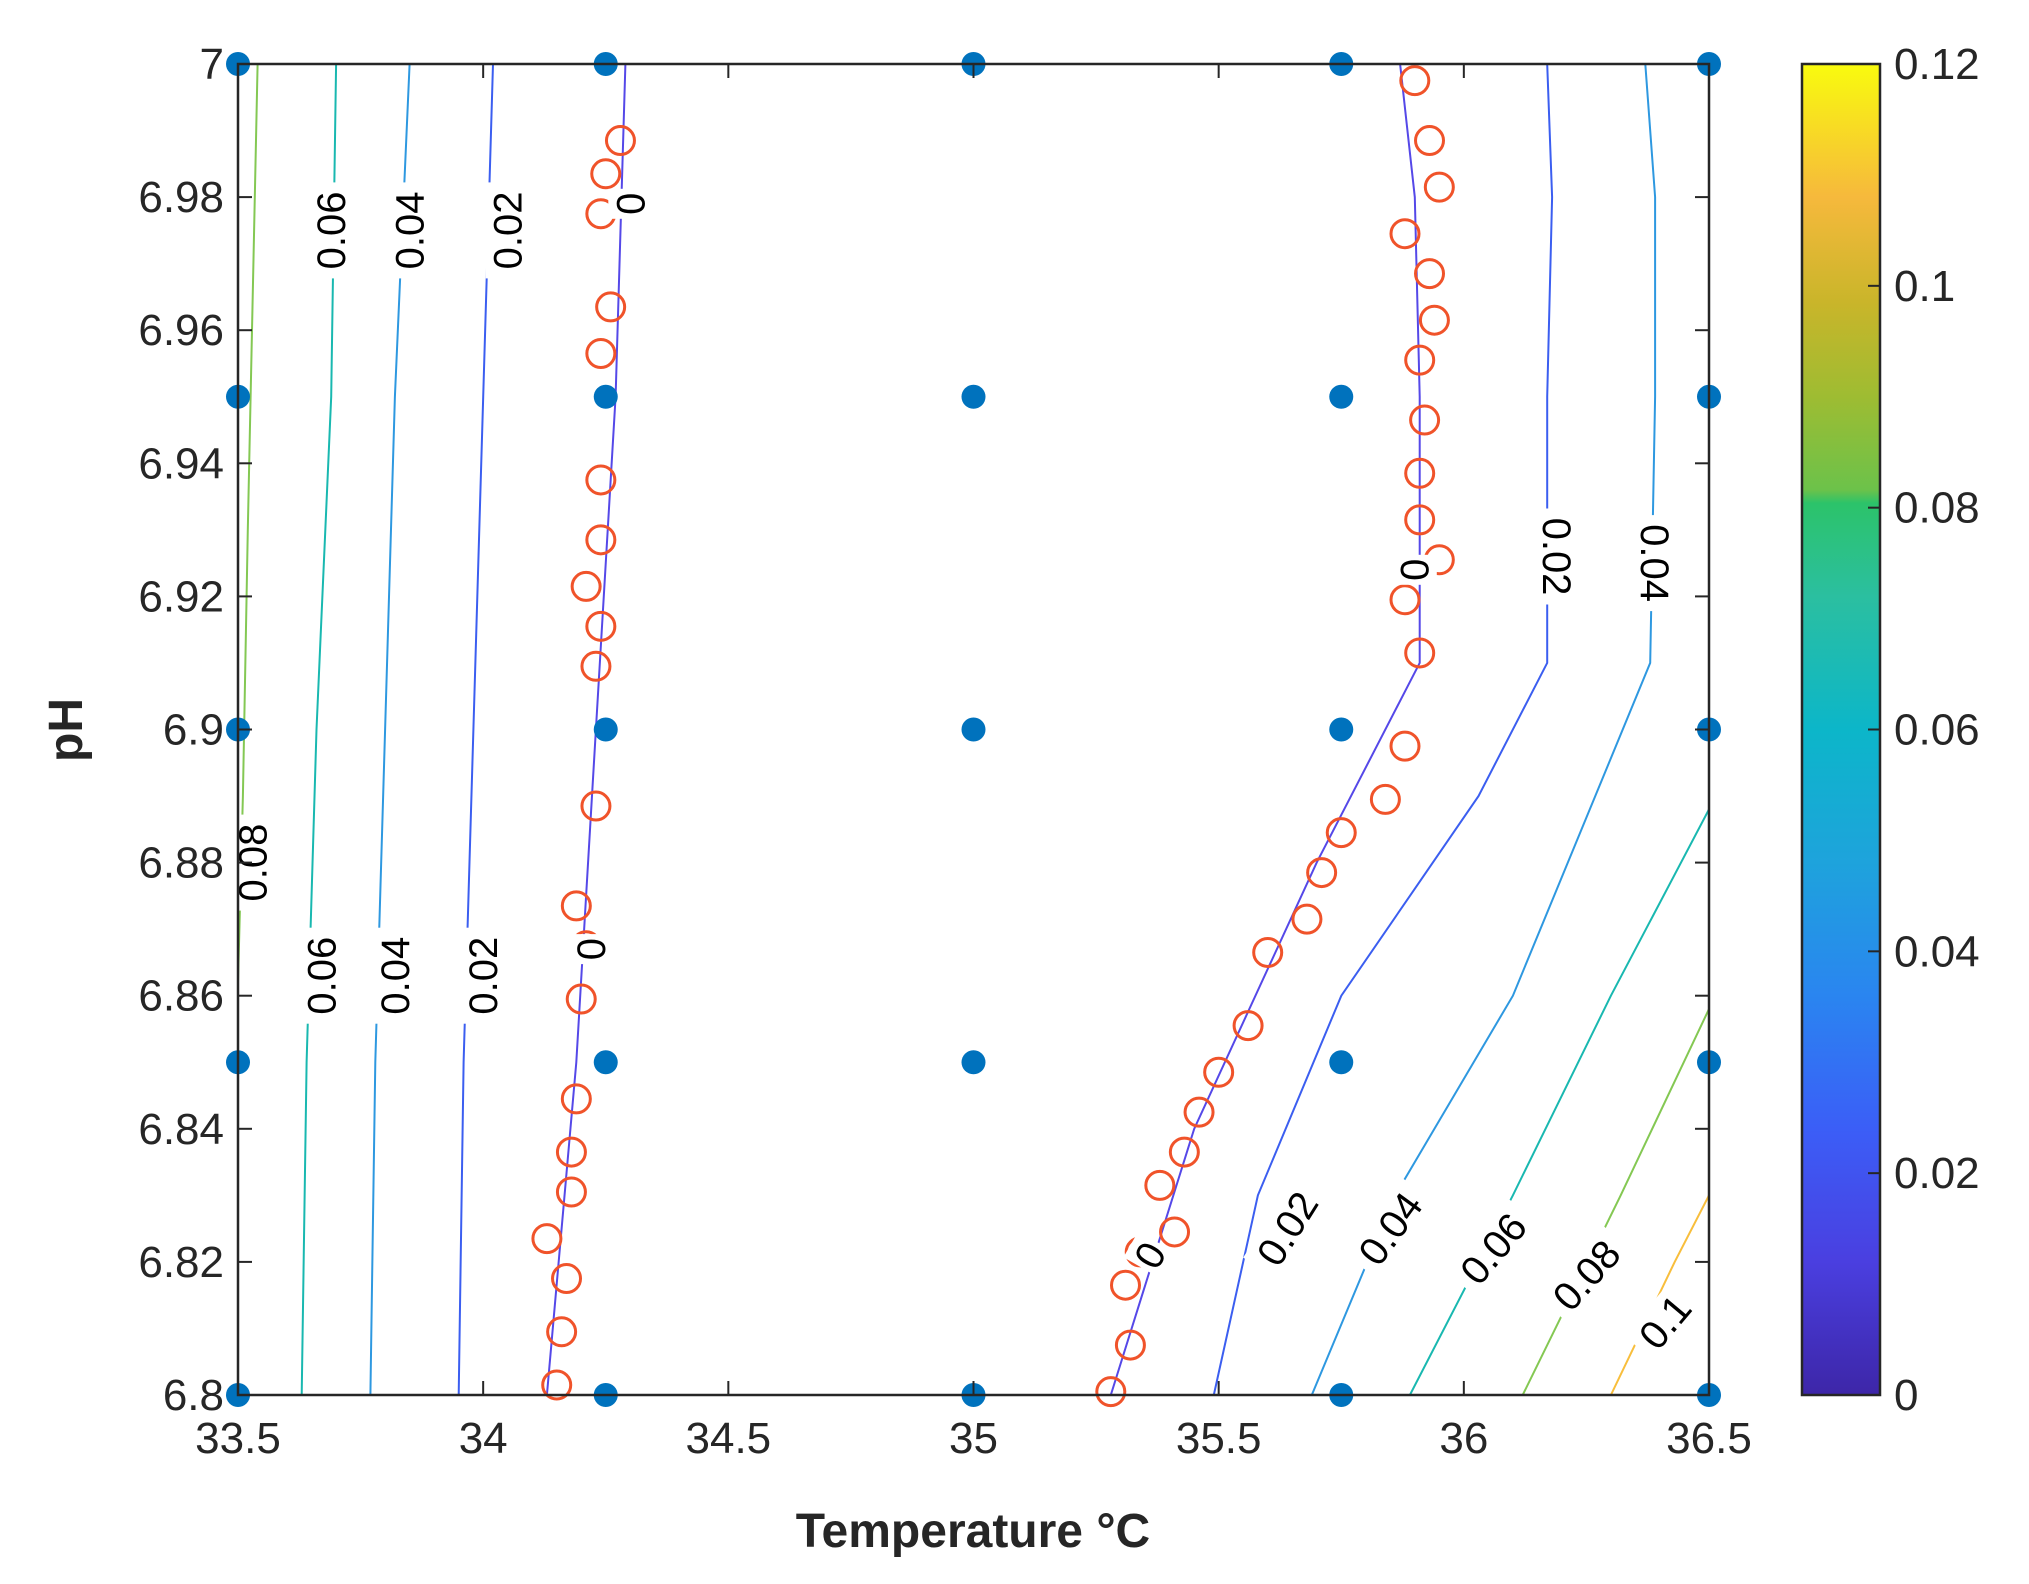 Image resolution: width=2029 pixels, height=1584 pixels. What do you see at coordinates (1924, 286) in the screenshot?
I see `colorbar-tick-label-5: 0.1` at bounding box center [1924, 286].